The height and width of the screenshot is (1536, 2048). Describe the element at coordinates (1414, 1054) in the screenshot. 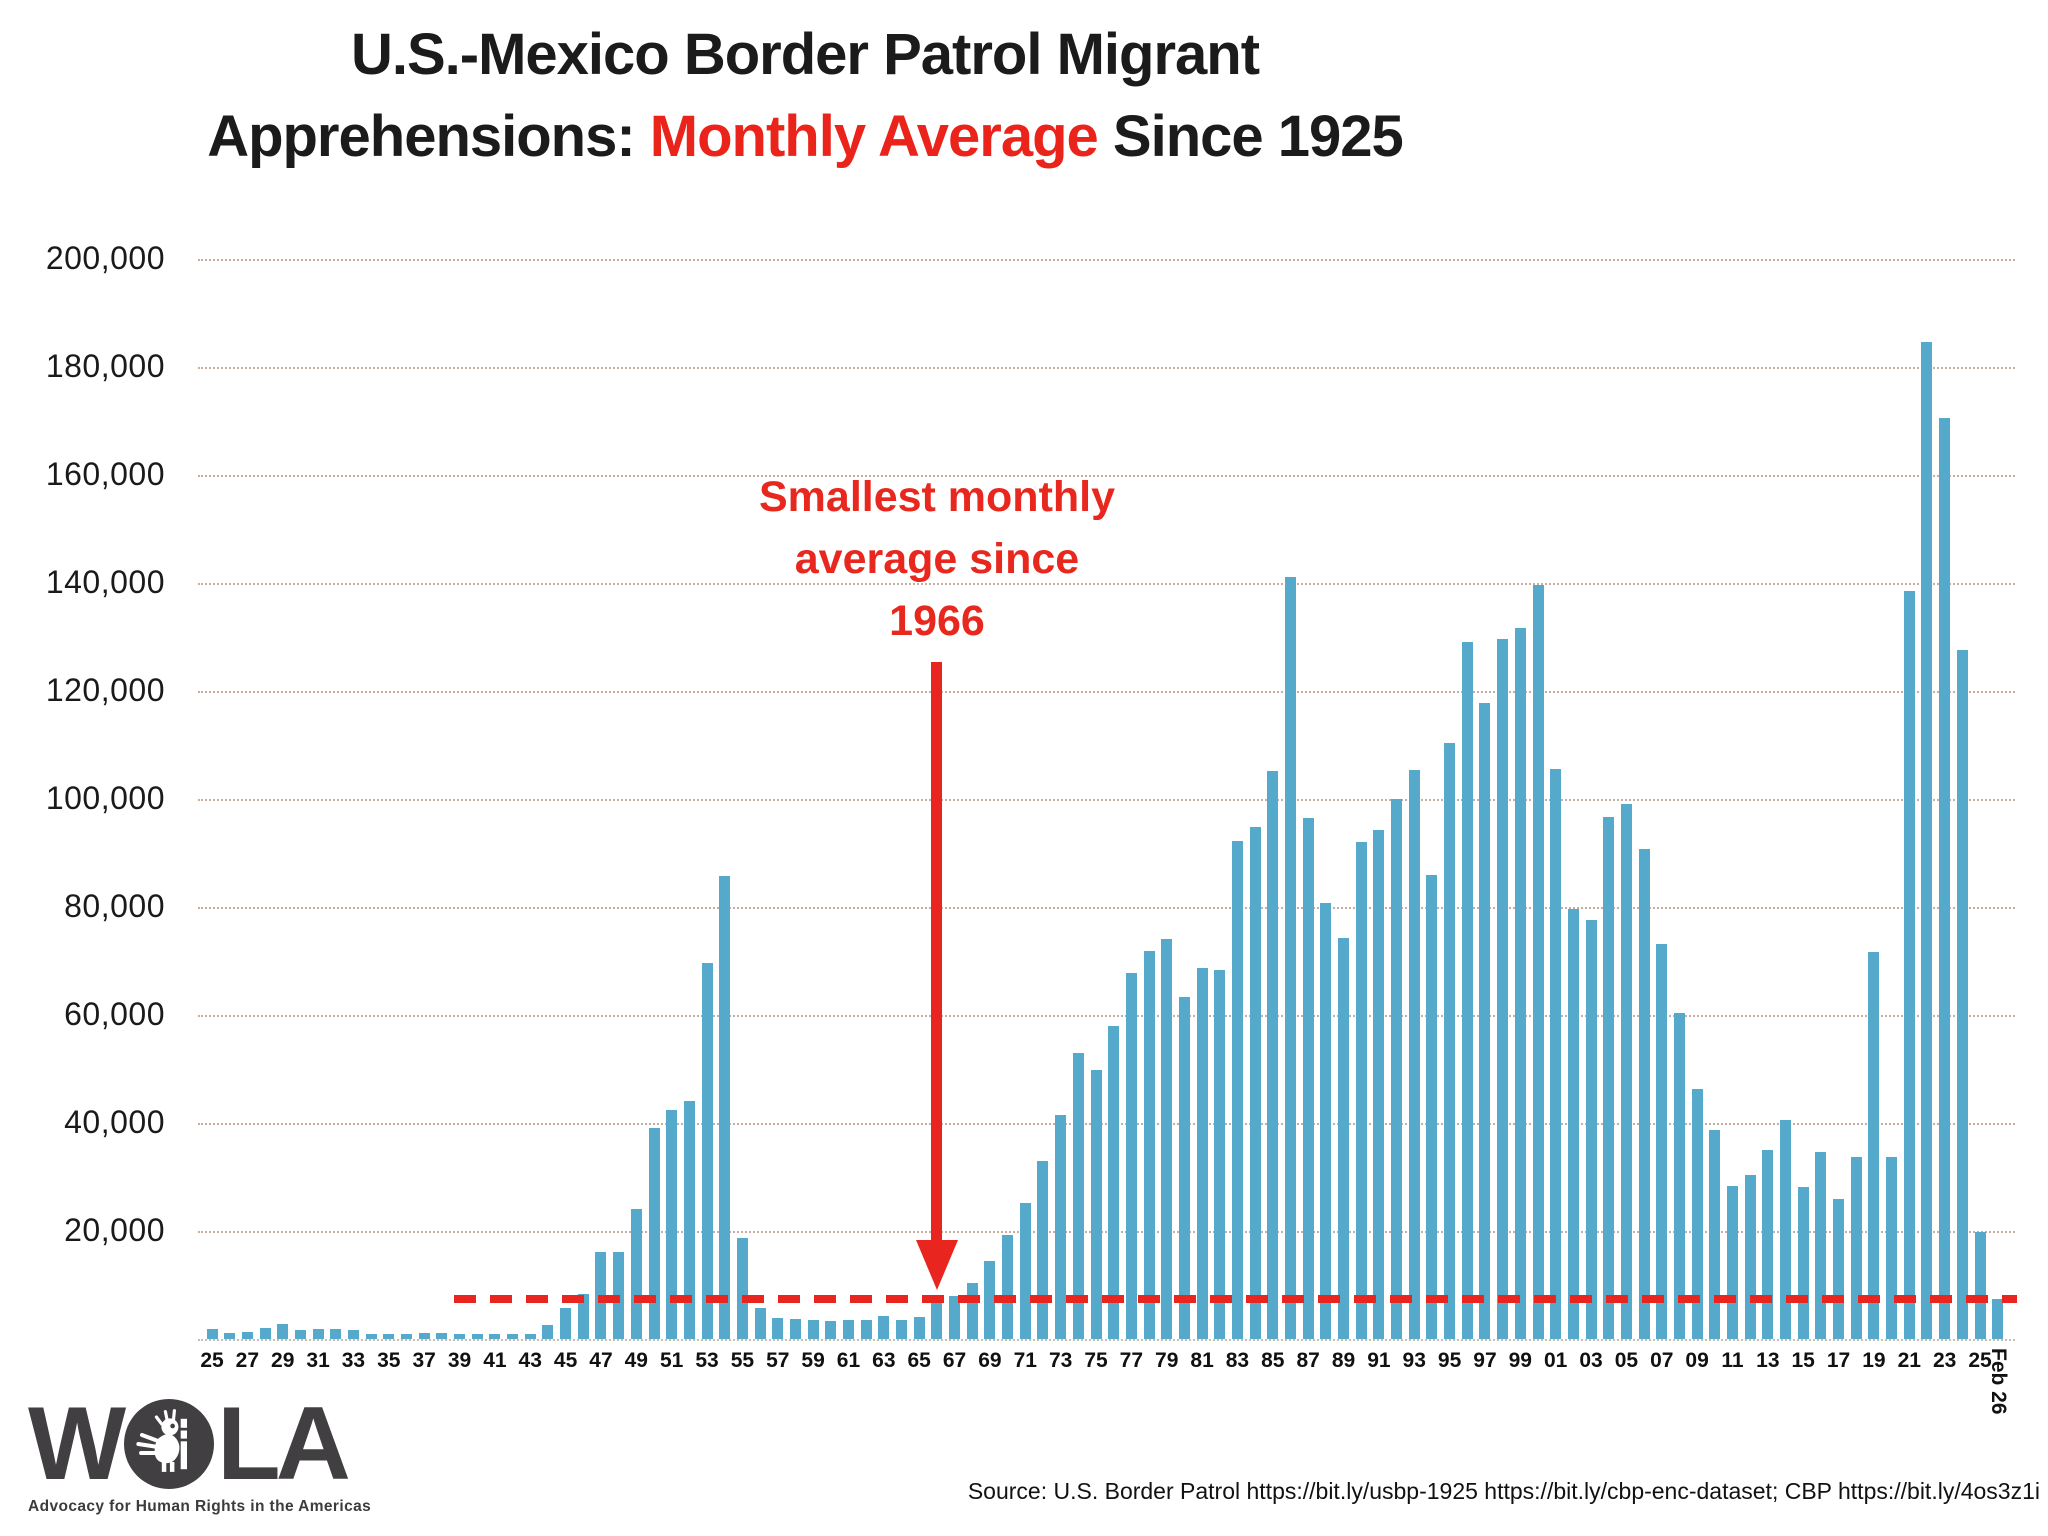

I see `bar-1993` at that location.